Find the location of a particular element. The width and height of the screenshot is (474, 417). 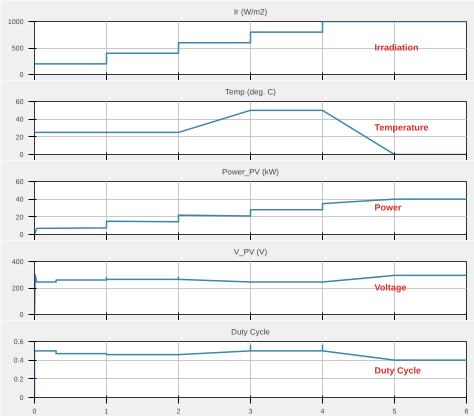

chart-title: Temp (deg. C) is located at coordinates (250, 92).